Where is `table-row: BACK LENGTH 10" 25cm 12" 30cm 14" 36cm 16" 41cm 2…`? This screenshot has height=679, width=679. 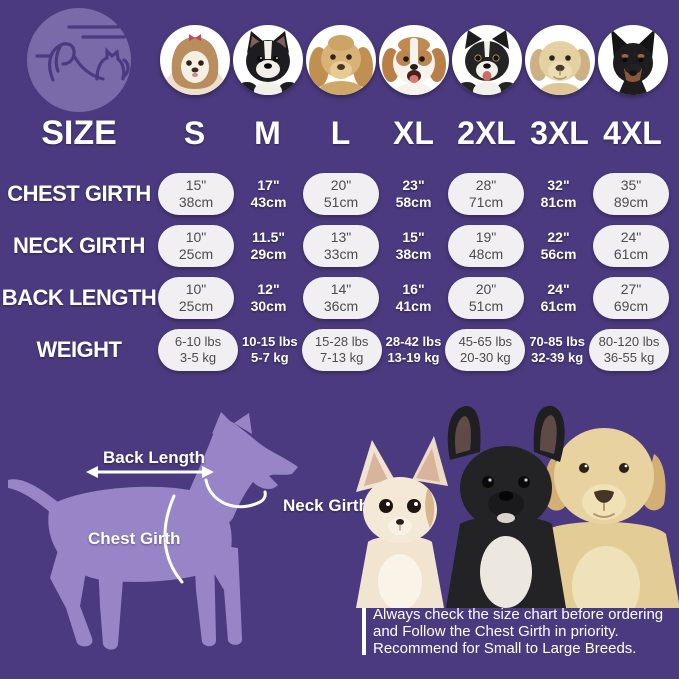 table-row: BACK LENGTH 10" 25cm 12" 30cm 14" 36cm 16" 41cm 2… is located at coordinates (339, 298).